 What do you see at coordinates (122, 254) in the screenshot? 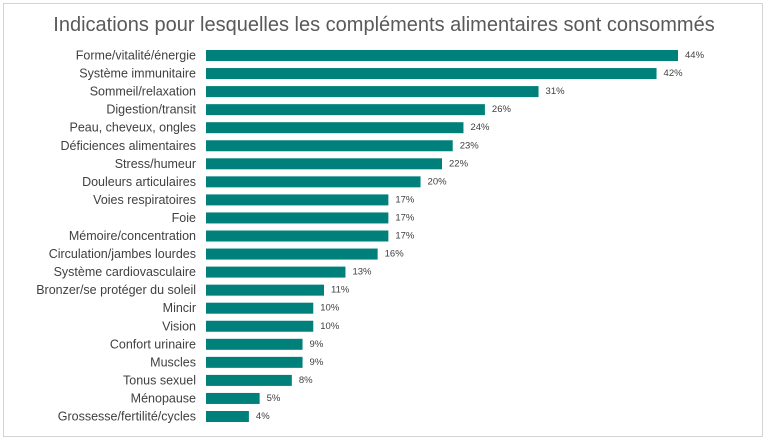
I see `category-label: Circulation/jambes lourdes` at bounding box center [122, 254].